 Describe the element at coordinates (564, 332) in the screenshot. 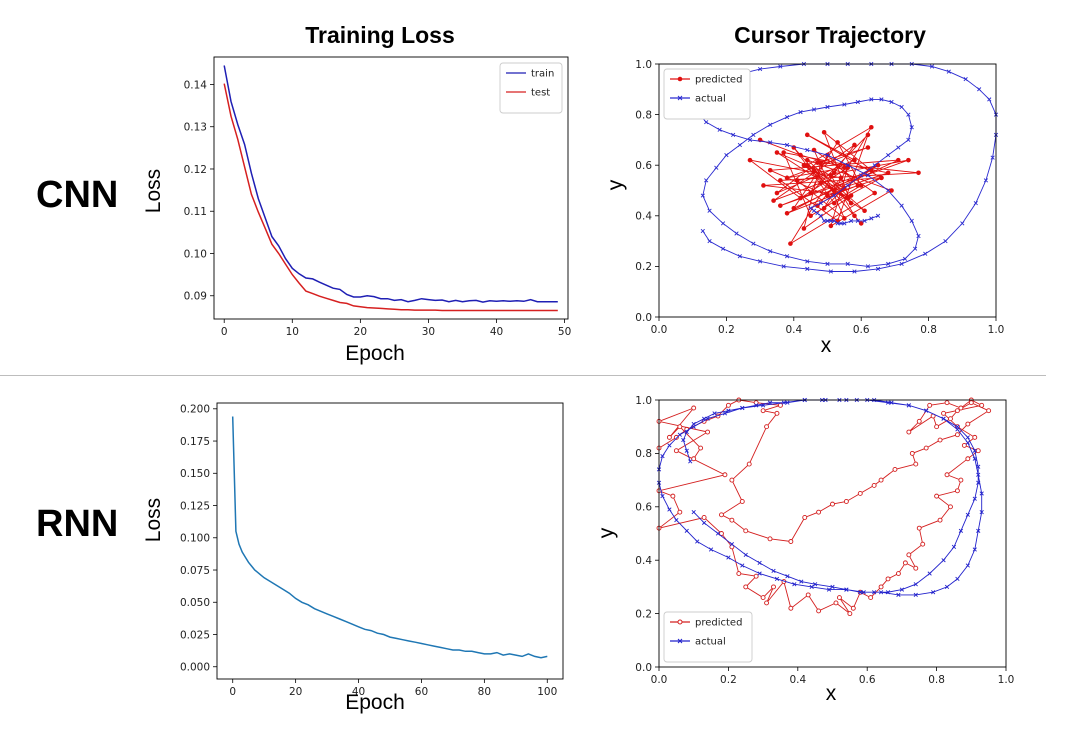

I see `x-tick-label: 50` at that location.